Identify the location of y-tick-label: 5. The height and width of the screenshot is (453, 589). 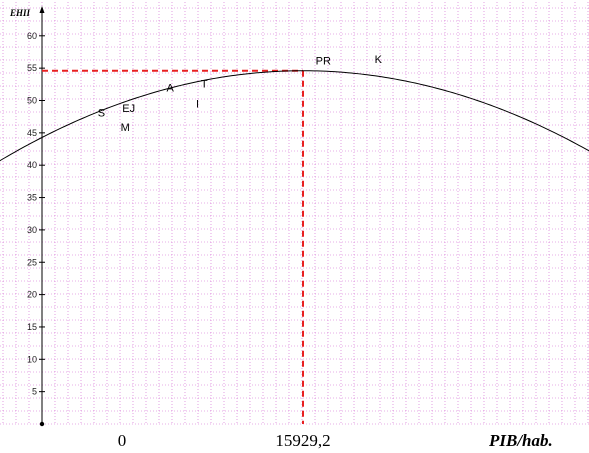
(34, 392).